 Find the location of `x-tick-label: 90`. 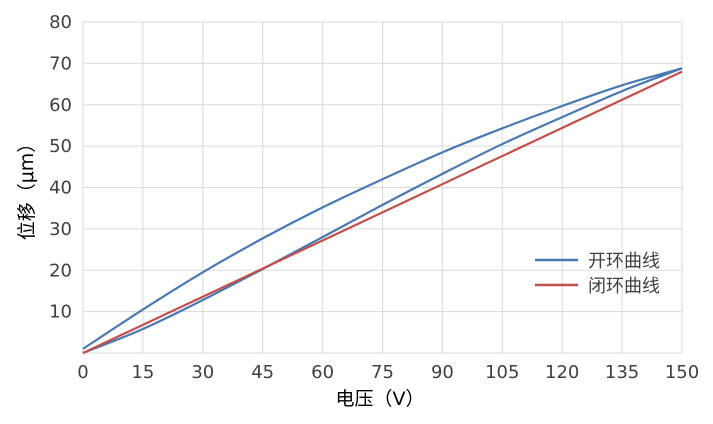

x-tick-label: 90 is located at coordinates (442, 372).